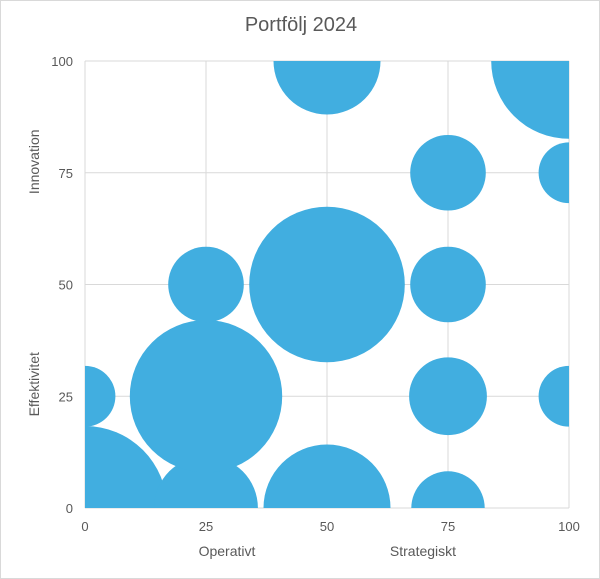 Image resolution: width=600 pixels, height=579 pixels. Describe the element at coordinates (327, 526) in the screenshot. I see `x-tick-label: 50` at that location.